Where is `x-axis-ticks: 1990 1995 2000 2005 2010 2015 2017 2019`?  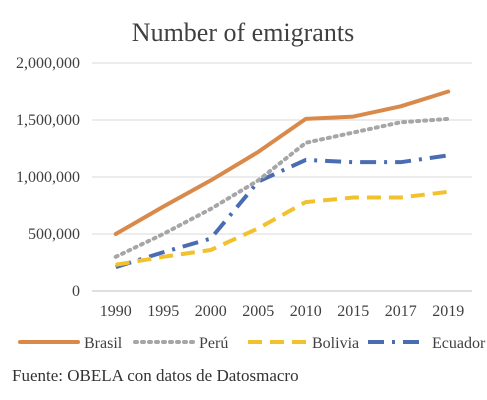
x-axis-ticks: 1990 1995 2000 2005 2010 2015 2017 2019 is located at coordinates (282, 311).